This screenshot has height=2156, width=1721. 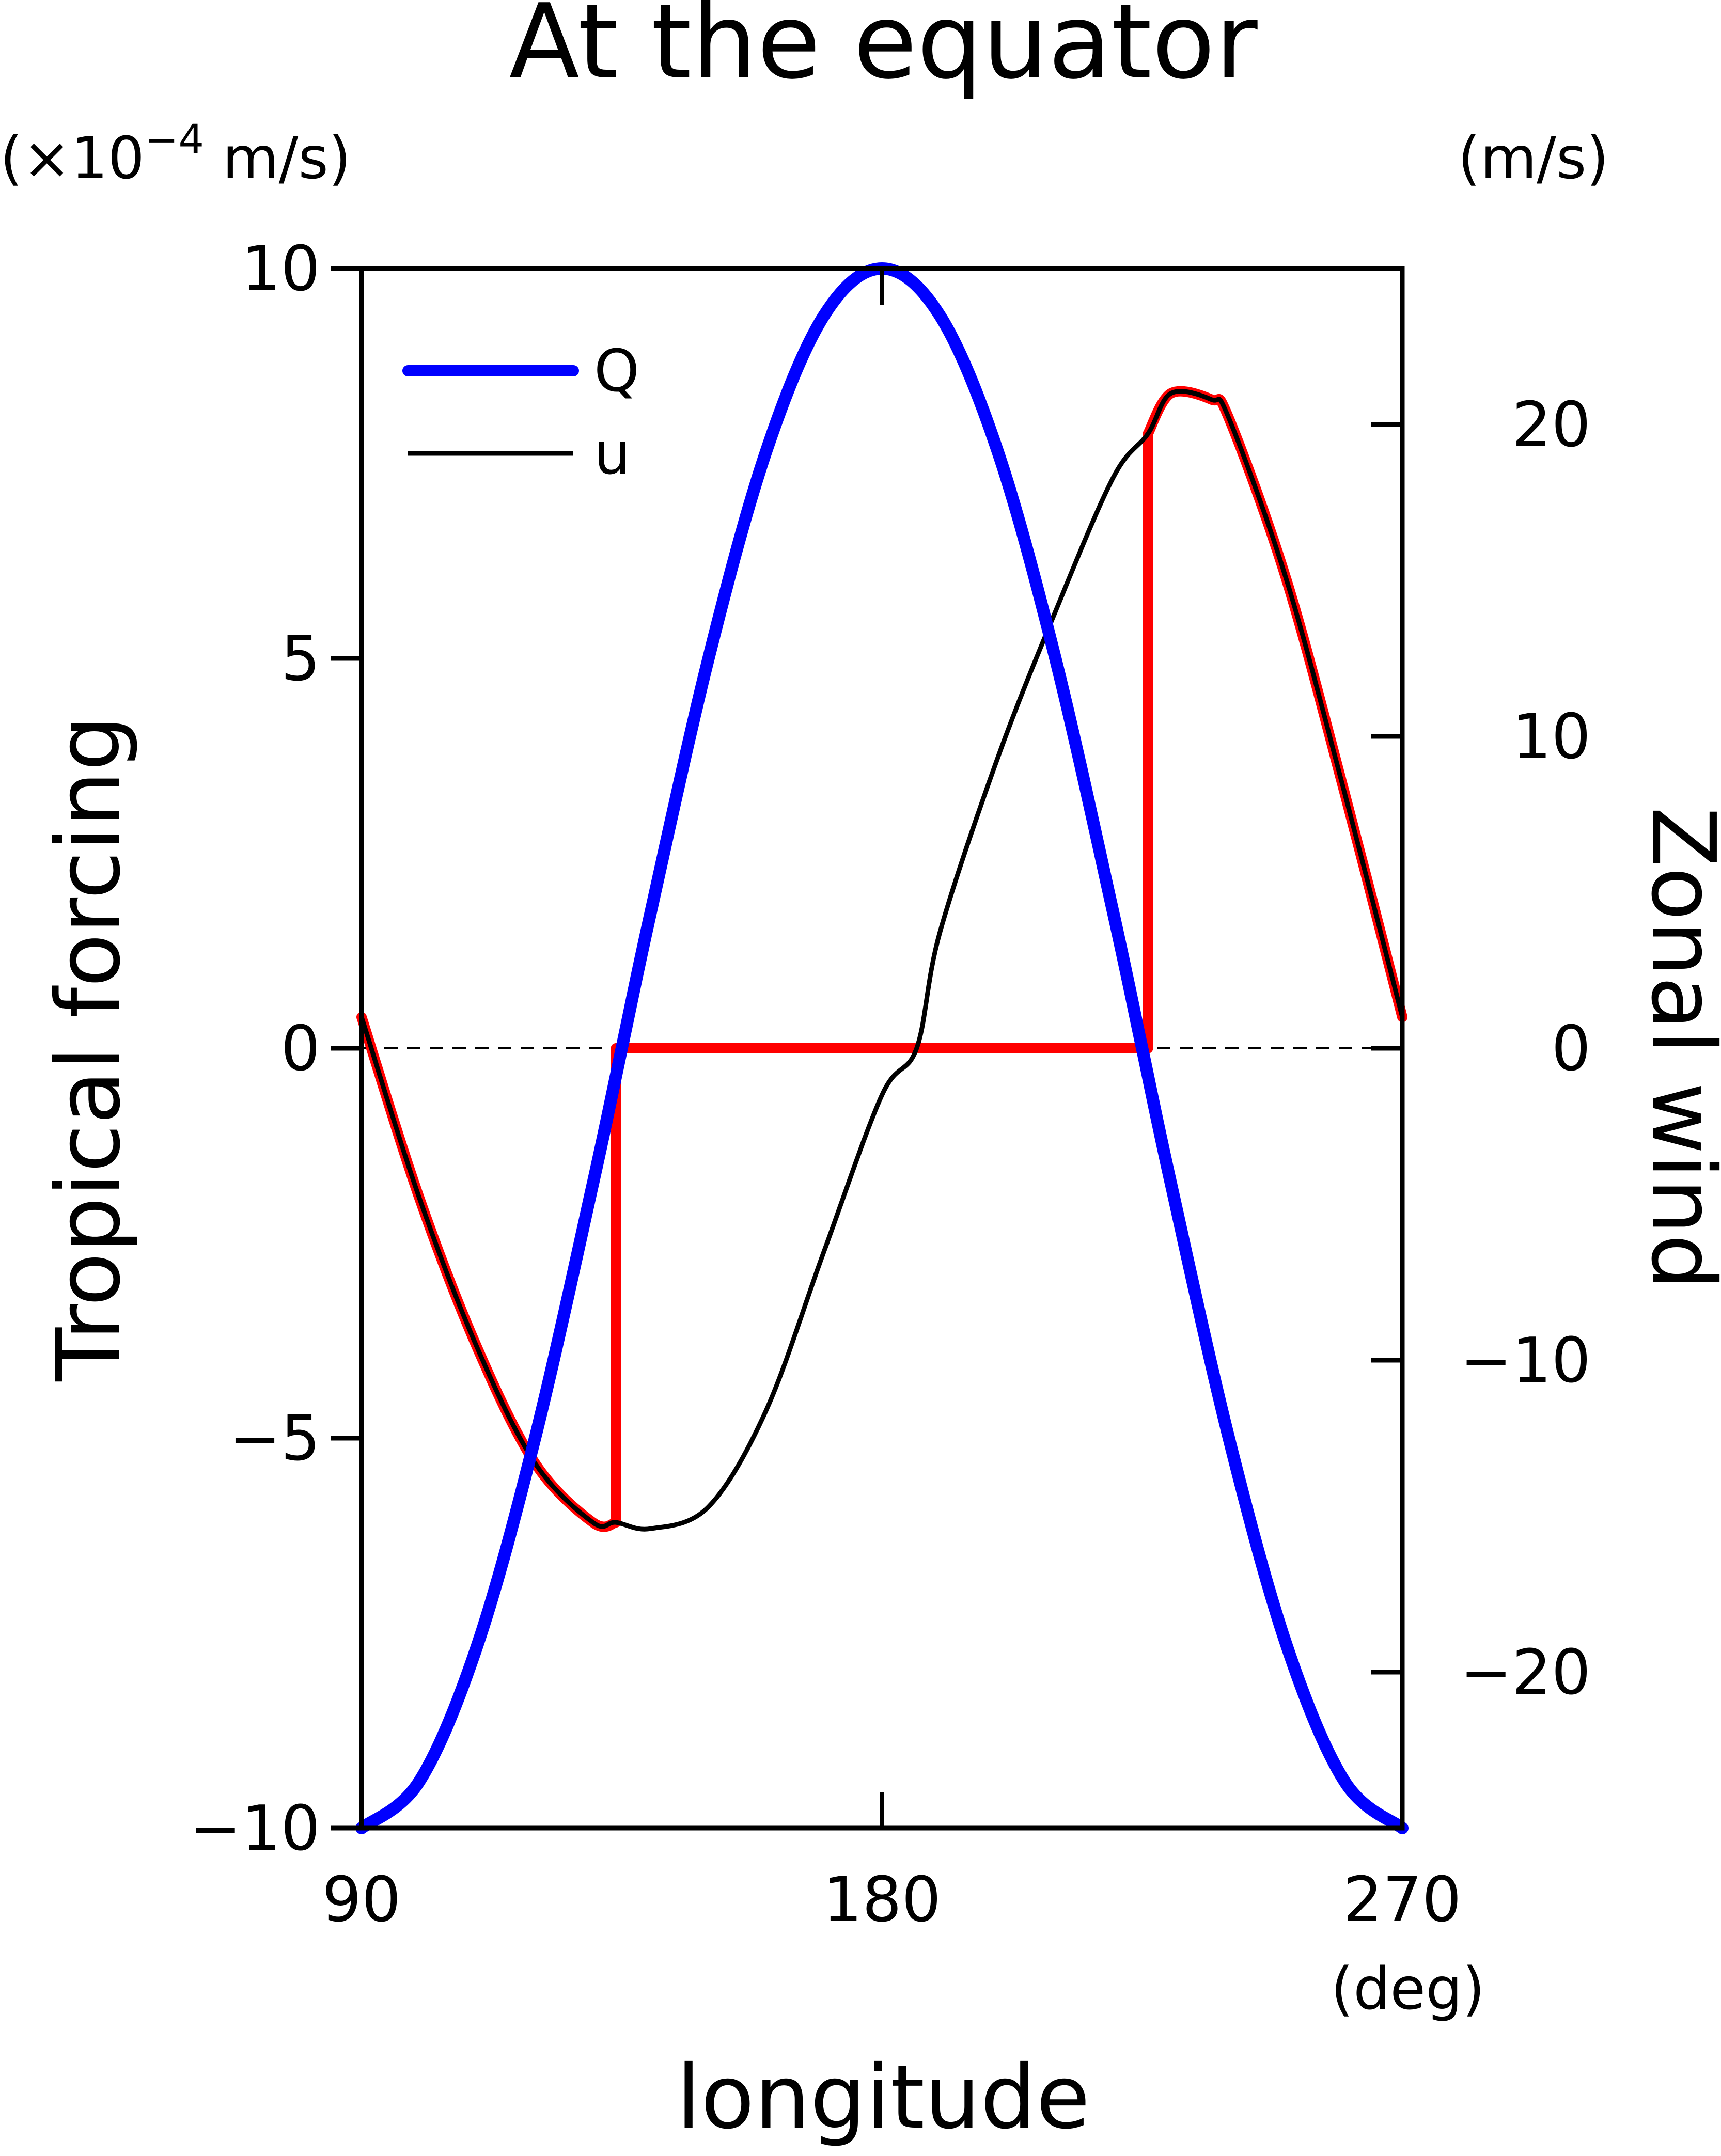 What do you see at coordinates (174, 140) in the screenshot?
I see `left-axis-unit-exponent: −4` at bounding box center [174, 140].